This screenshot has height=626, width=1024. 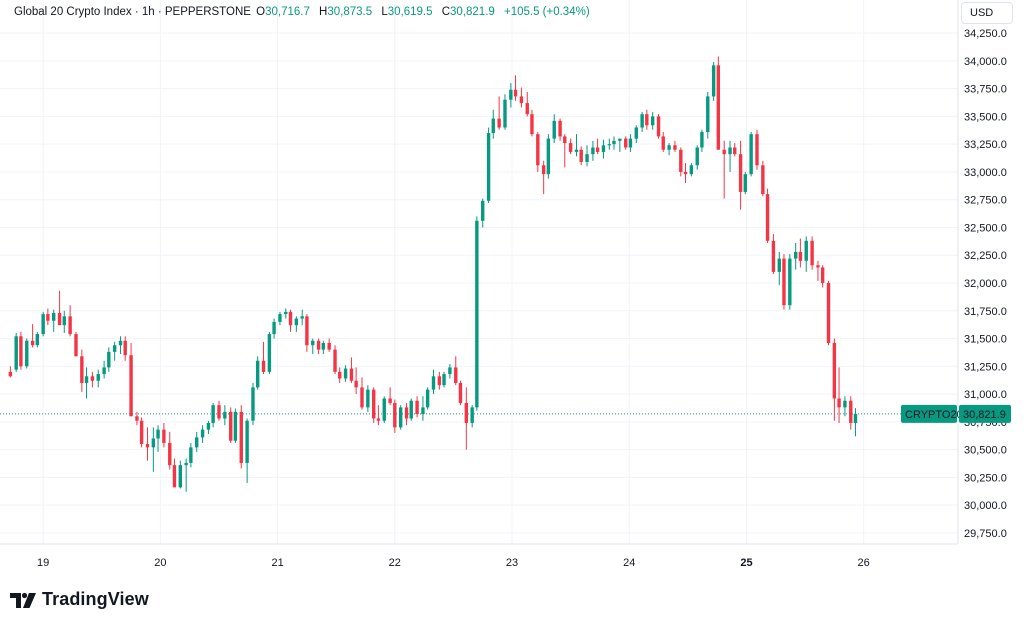 What do you see at coordinates (472, 12) in the screenshot?
I see `close-value: 30,821.9` at bounding box center [472, 12].